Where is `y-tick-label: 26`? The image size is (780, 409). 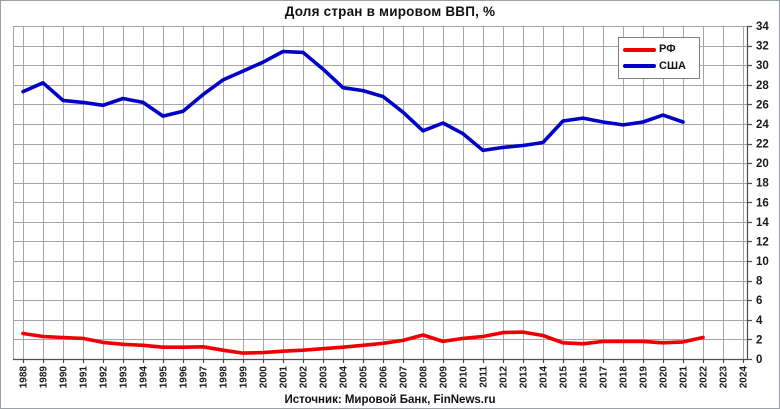 y-tick-label: 26 is located at coordinates (762, 105).